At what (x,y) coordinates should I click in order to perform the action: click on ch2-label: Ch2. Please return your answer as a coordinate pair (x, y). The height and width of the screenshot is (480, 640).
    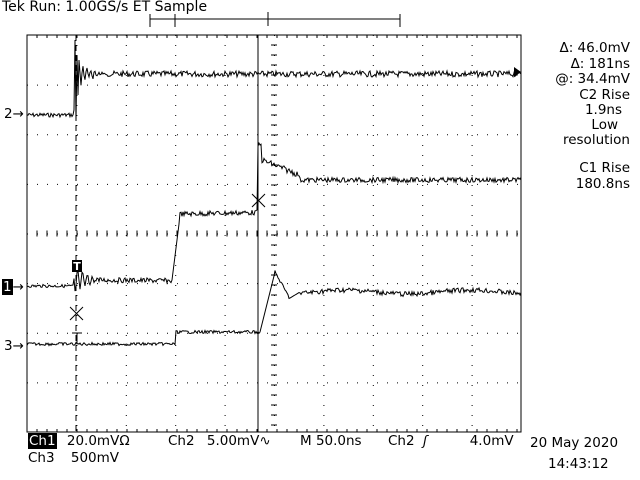
    Looking at the image, I should click on (181, 441).